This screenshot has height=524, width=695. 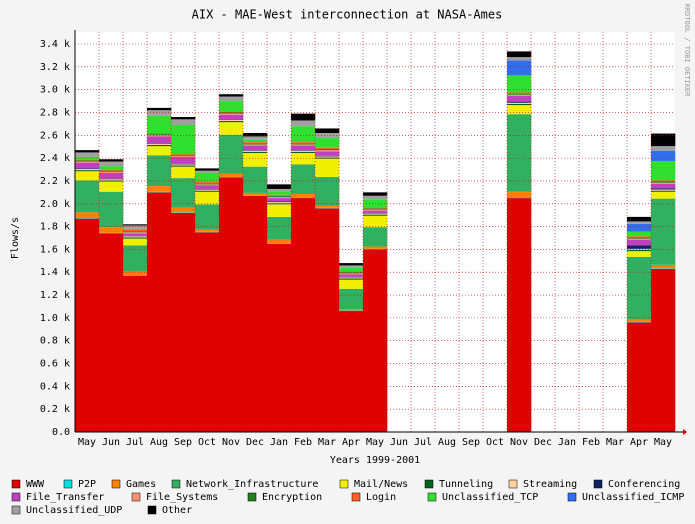 I want to click on x-tick-label: Apr, so click(x=351, y=442).